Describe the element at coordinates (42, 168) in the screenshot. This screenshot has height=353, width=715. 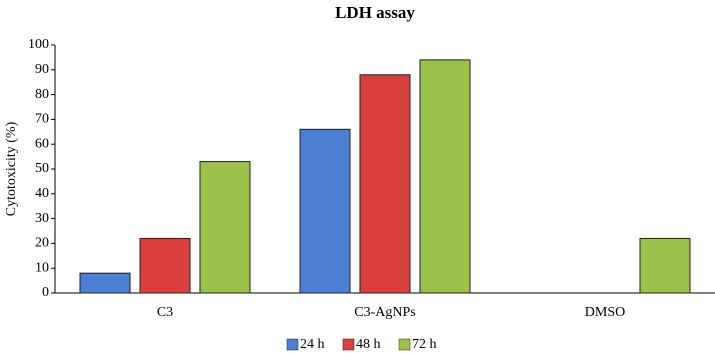
I see `y-tick-label: 50` at that location.